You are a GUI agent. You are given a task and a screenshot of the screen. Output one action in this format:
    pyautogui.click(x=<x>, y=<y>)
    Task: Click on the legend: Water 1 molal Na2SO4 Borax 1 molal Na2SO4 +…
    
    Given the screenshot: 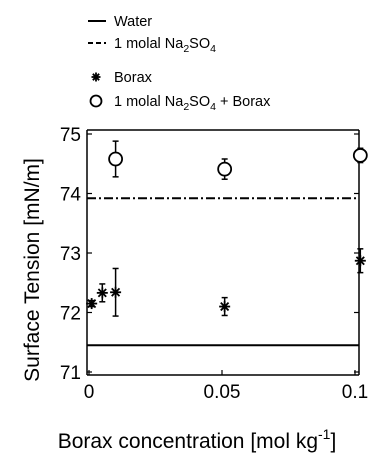 What is the action you would take?
    pyautogui.click(x=179, y=63)
    